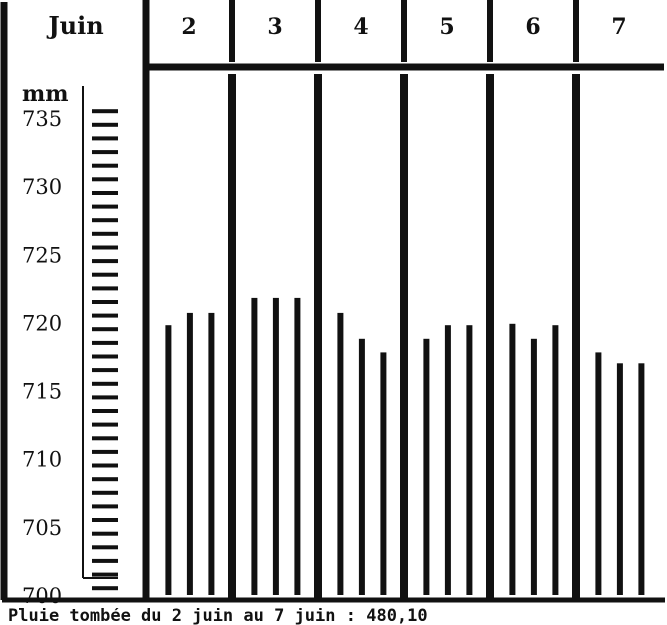  What do you see at coordinates (360, 27) in the screenshot?
I see `day-label-4: 4` at bounding box center [360, 27].